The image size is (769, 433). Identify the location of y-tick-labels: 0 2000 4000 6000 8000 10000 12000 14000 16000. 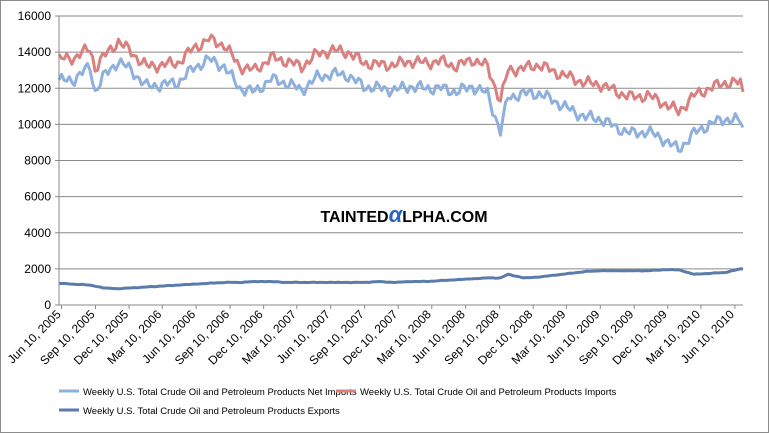
(35, 160).